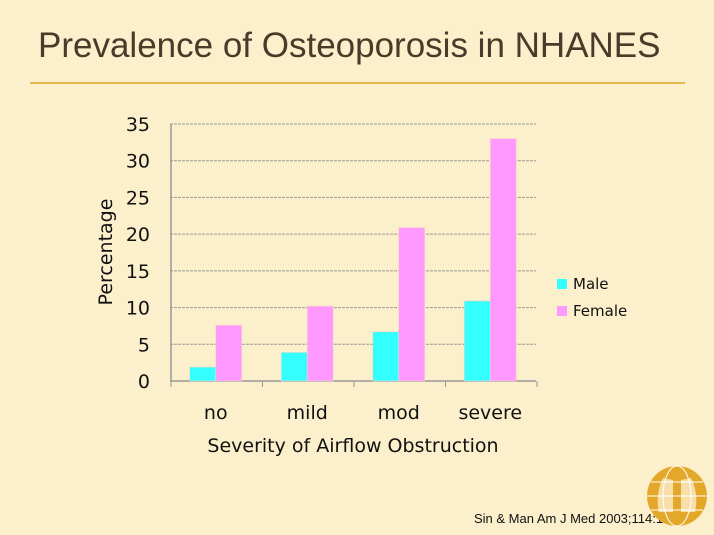 This screenshot has height=535, width=714. What do you see at coordinates (600, 311) in the screenshot?
I see `legend-label-female: Female` at bounding box center [600, 311].